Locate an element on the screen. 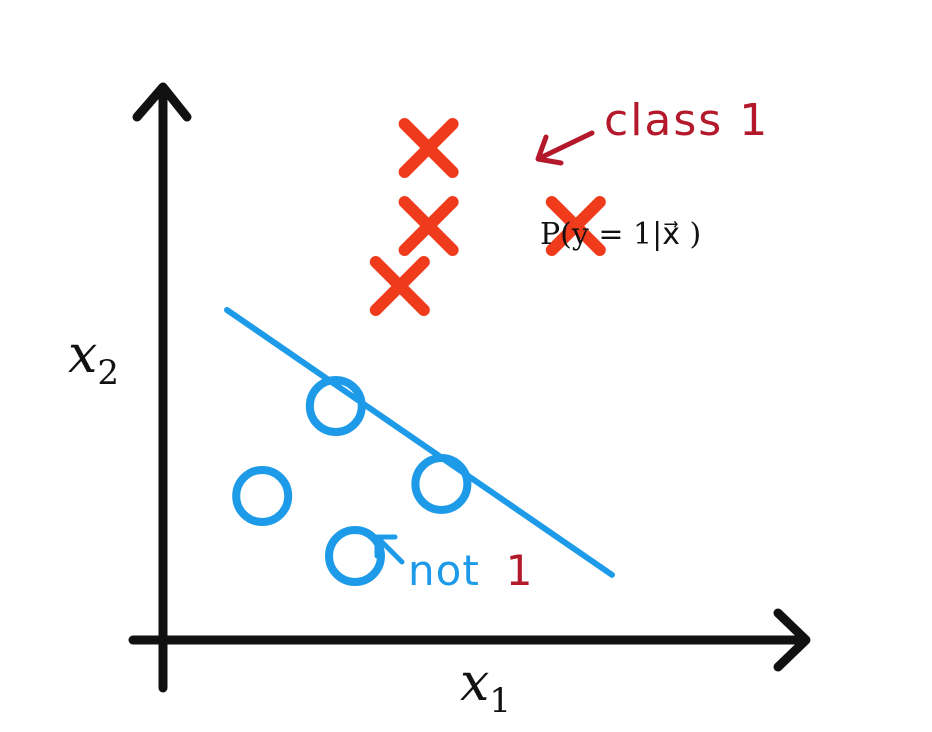  y-axis-label-subscript: 2 is located at coordinates (108, 373).